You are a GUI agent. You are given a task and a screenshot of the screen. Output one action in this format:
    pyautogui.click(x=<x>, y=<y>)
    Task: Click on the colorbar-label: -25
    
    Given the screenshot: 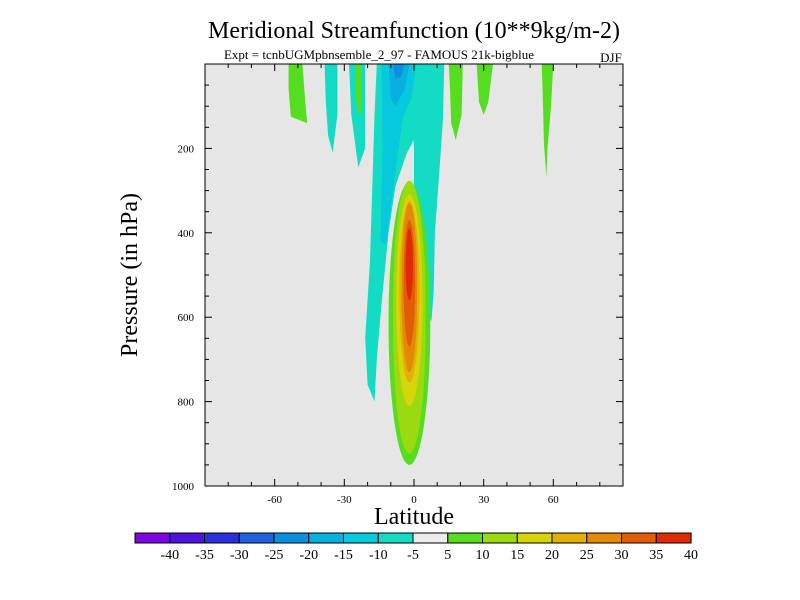 What is the action you would take?
    pyautogui.click(x=274, y=555)
    